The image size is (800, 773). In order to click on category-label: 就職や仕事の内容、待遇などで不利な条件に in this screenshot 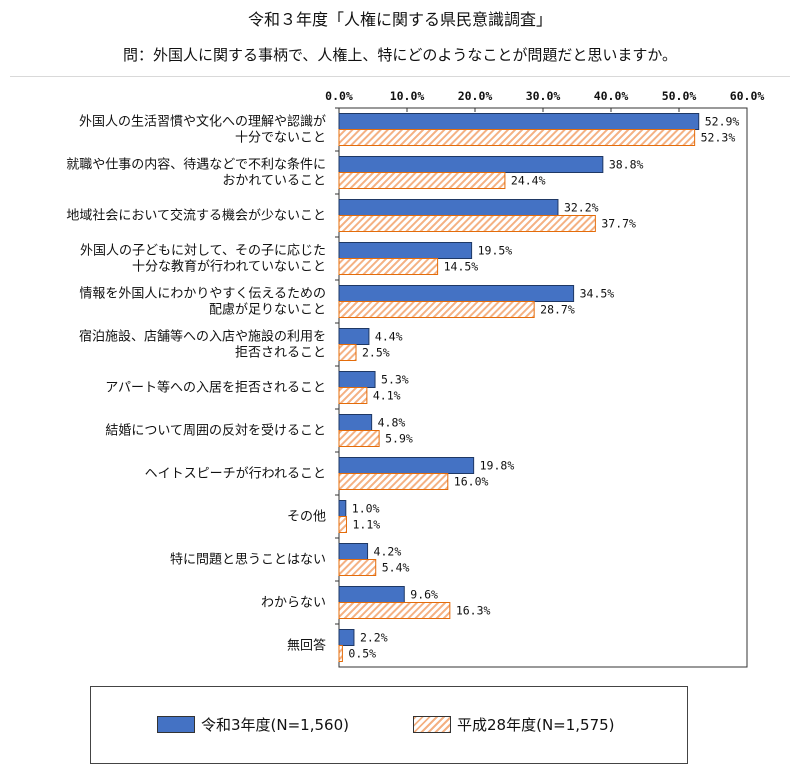, I will do `click(196, 165)`.